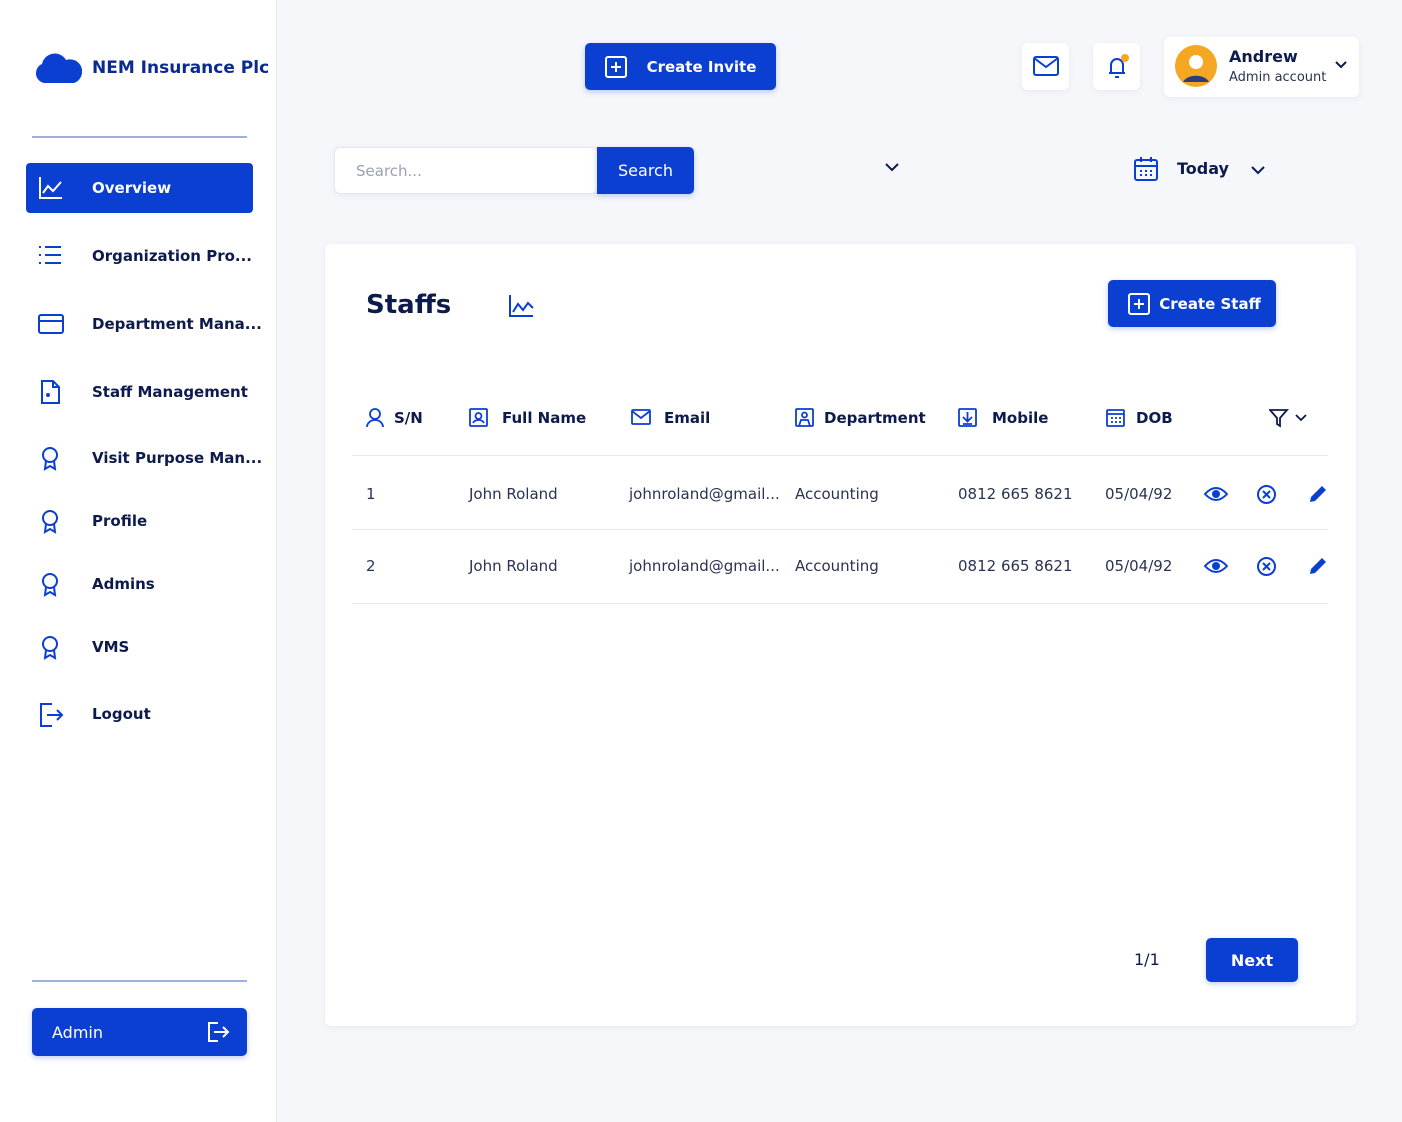 Image resolution: width=1402 pixels, height=1122 pixels. What do you see at coordinates (1203, 168) in the screenshot?
I see `date-filter: Today` at bounding box center [1203, 168].